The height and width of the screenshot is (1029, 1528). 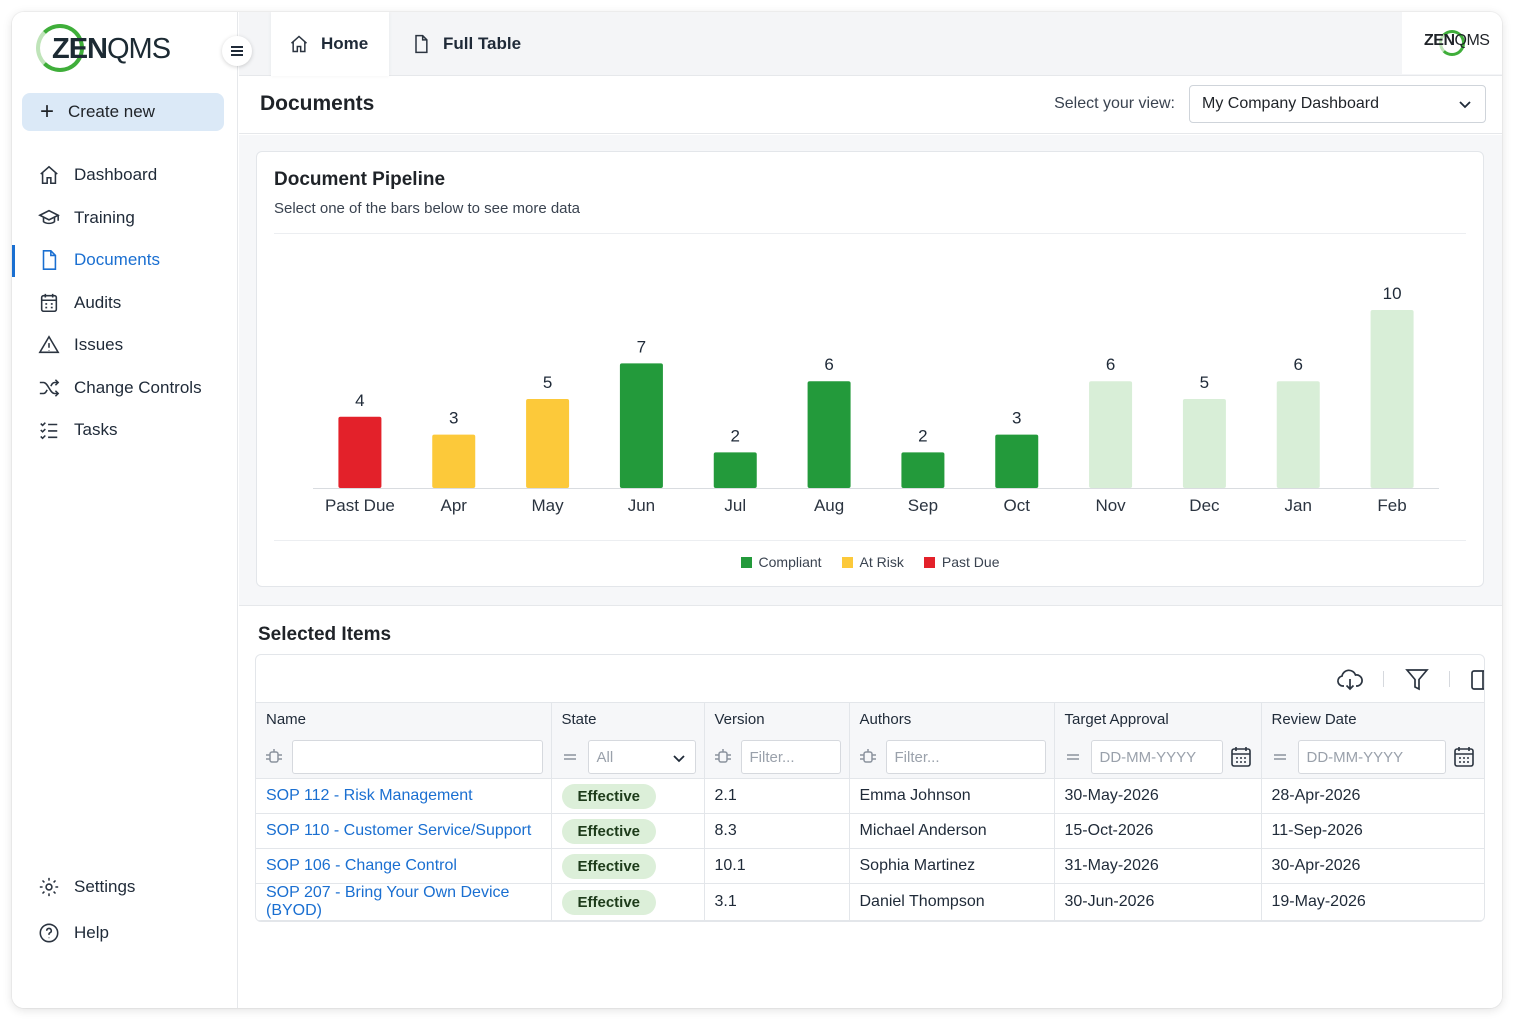 What do you see at coordinates (360, 452) in the screenshot?
I see `bar-past-due` at bounding box center [360, 452].